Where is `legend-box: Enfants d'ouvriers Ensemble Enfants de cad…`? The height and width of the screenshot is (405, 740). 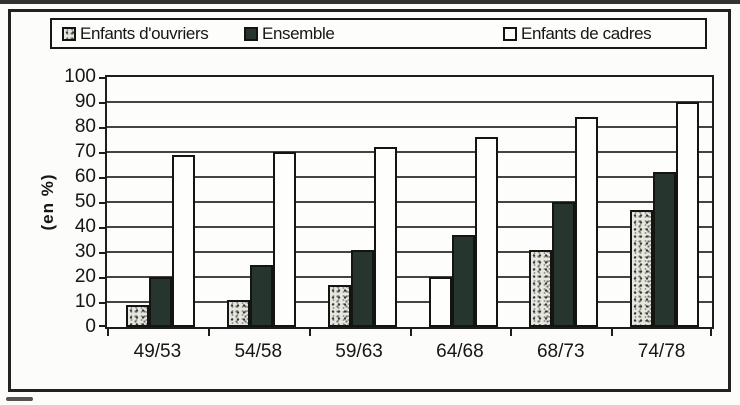
legend-box: Enfants d'ouvriers Ensemble Enfants de cad… is located at coordinates (378, 33).